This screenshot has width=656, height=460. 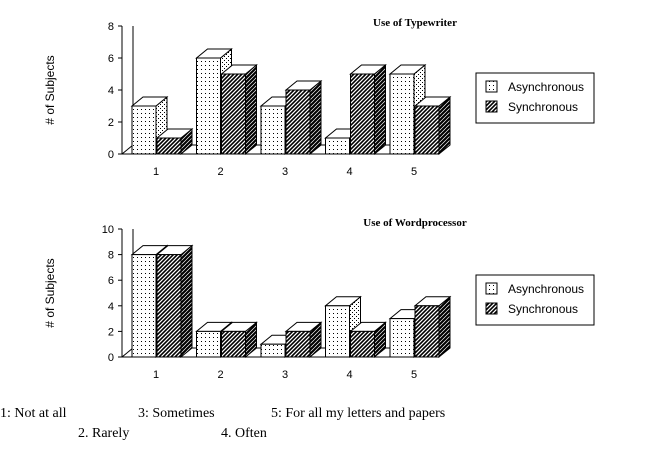 I want to click on footnote-item-4: 4. Often, so click(x=244, y=433).